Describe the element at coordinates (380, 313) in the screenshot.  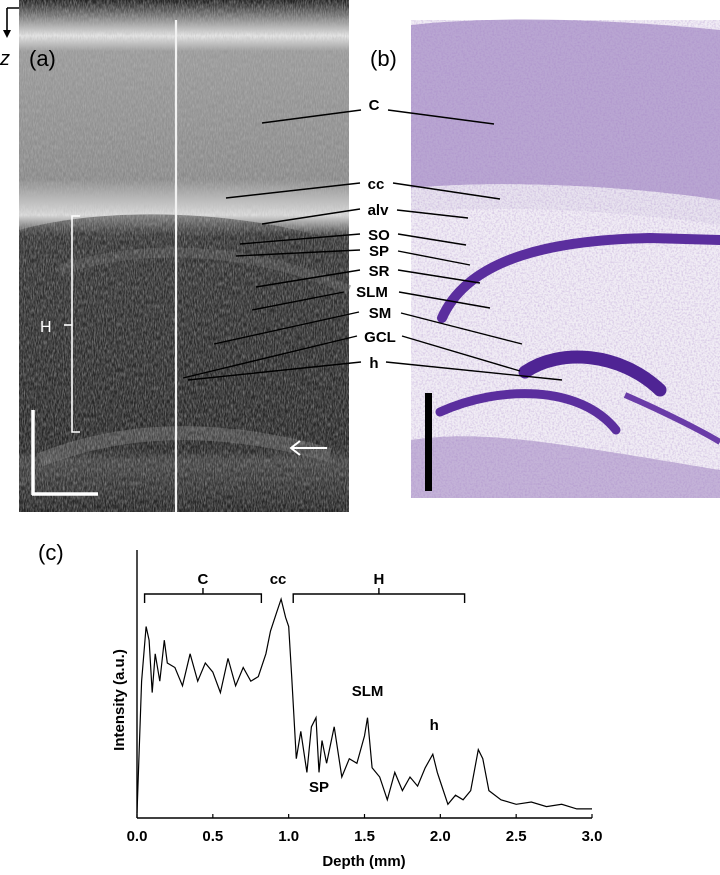
I see `label-sm: SM` at that location.